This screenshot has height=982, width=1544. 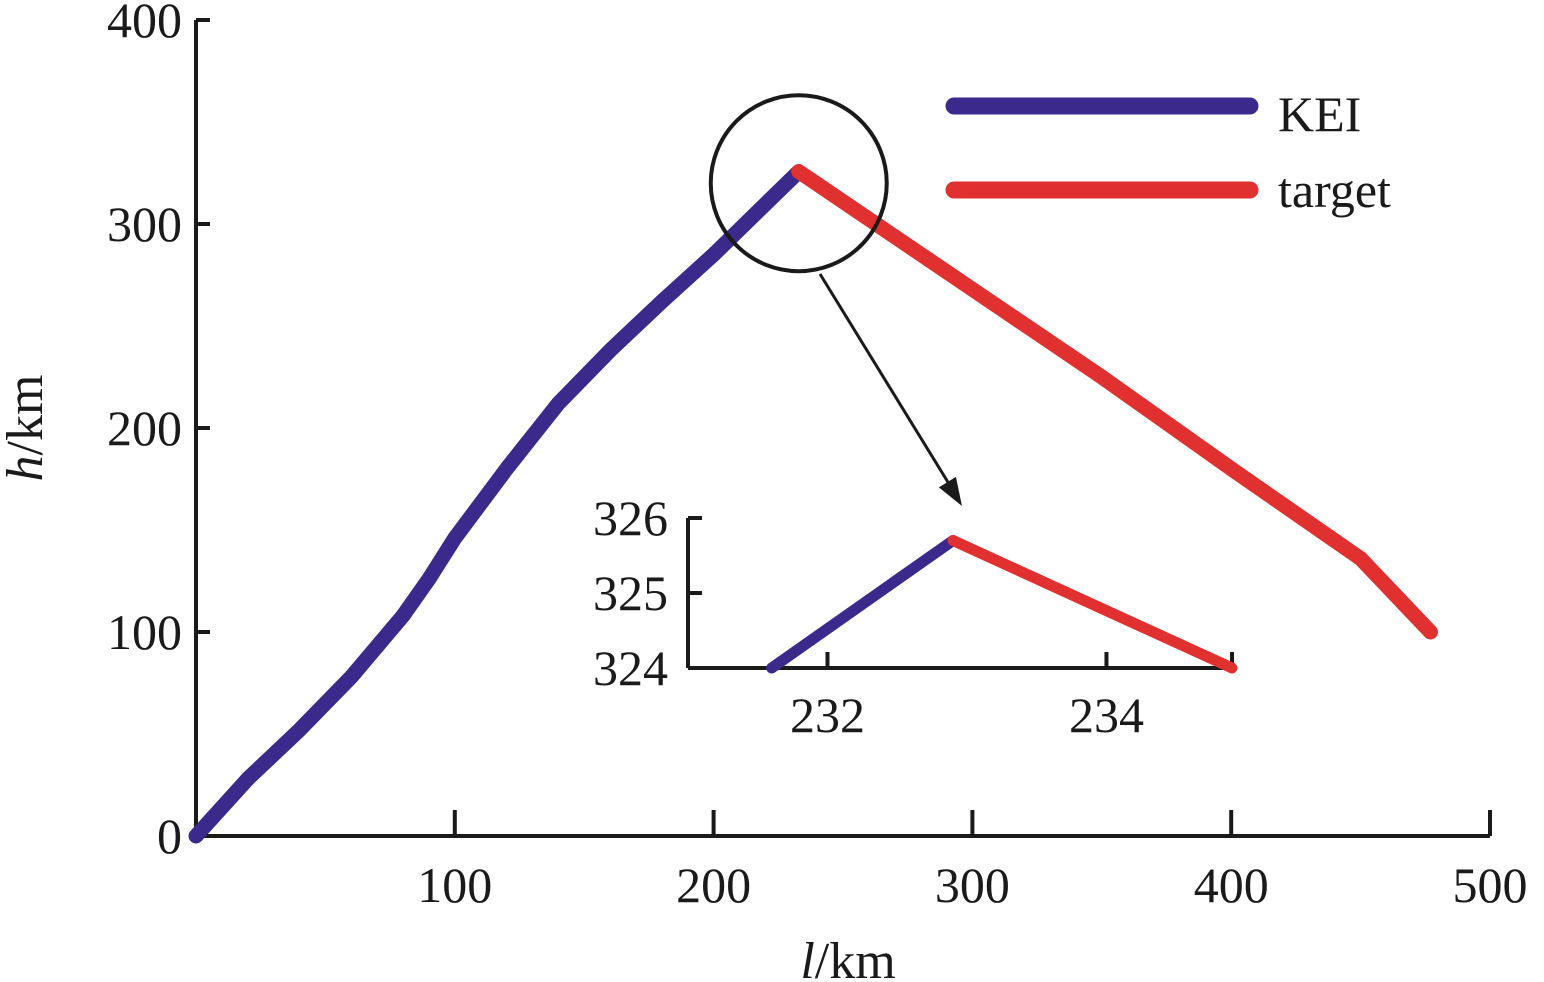 I want to click on legend-label-target: target, so click(x=1334, y=190).